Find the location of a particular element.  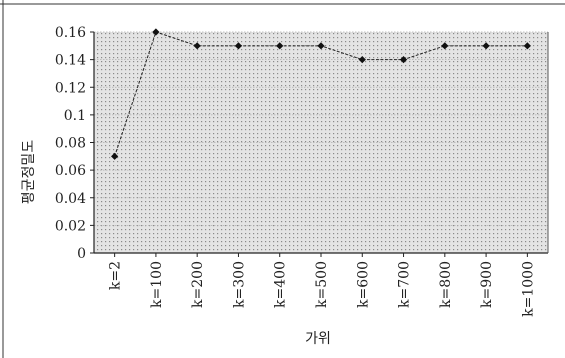

x-tick-label: k=500 is located at coordinates (322, 284).